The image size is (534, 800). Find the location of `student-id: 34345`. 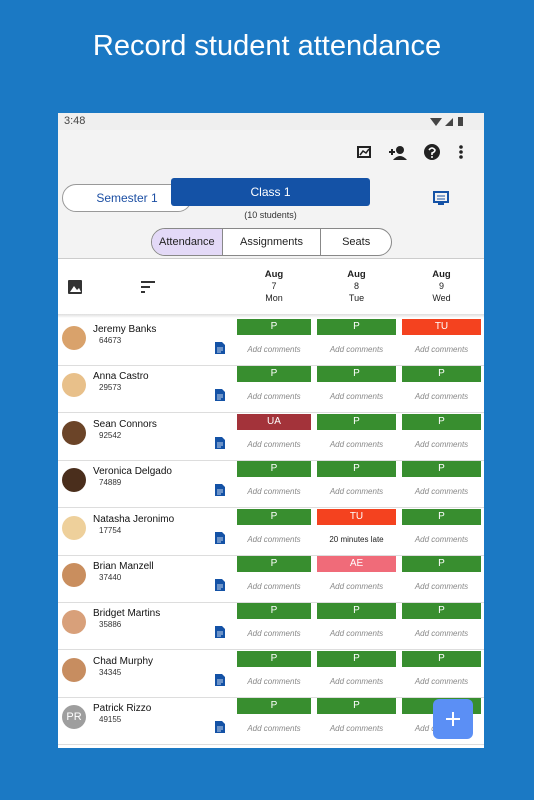

student-id: 34345 is located at coordinates (110, 672).